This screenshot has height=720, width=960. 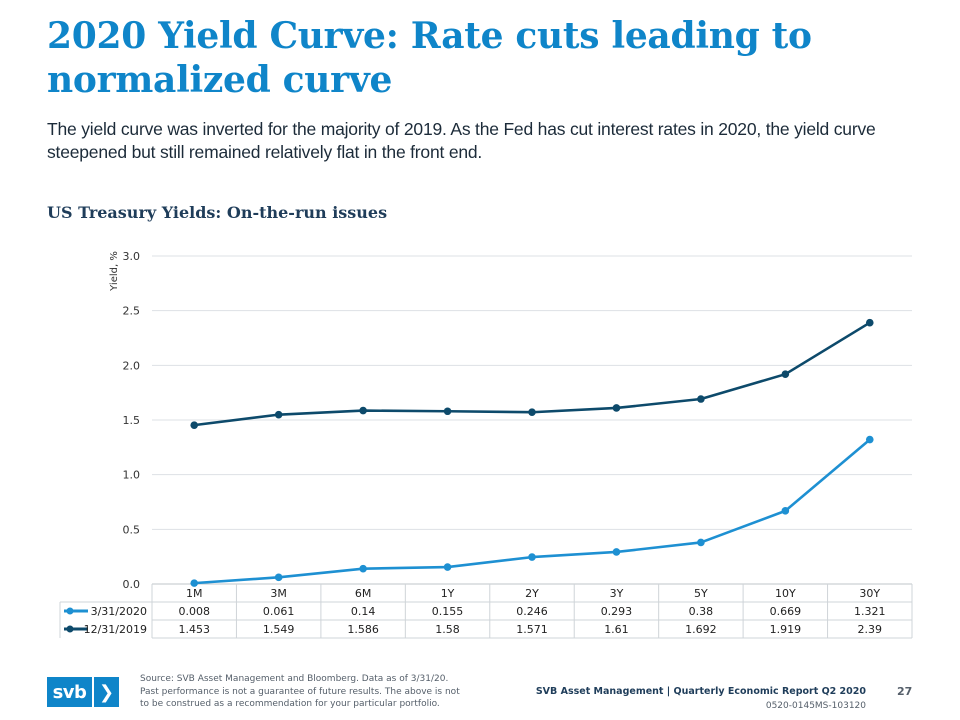 I want to click on report-code: 0520-0145MS-103120, so click(x=815, y=706).